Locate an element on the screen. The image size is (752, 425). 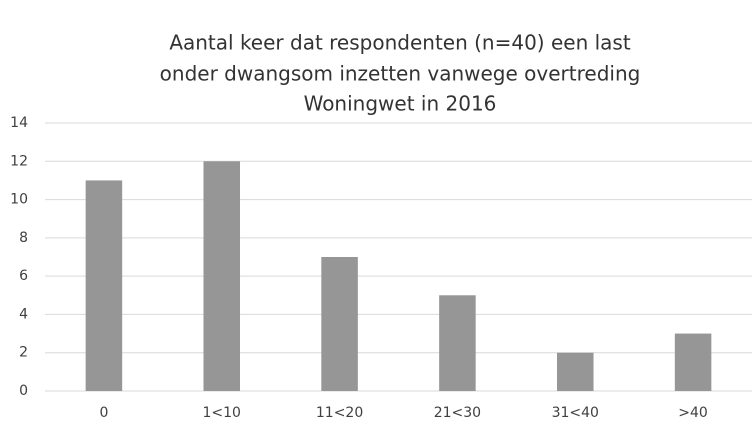
y-tick-label: 2 is located at coordinates (23, 353).